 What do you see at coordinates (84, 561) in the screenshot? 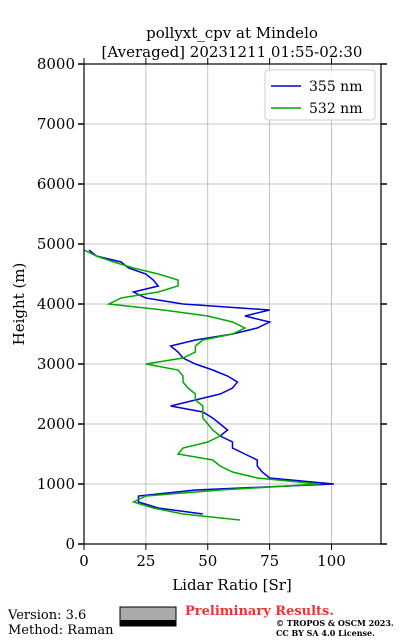
I see `x-tick-label: 0` at bounding box center [84, 561].